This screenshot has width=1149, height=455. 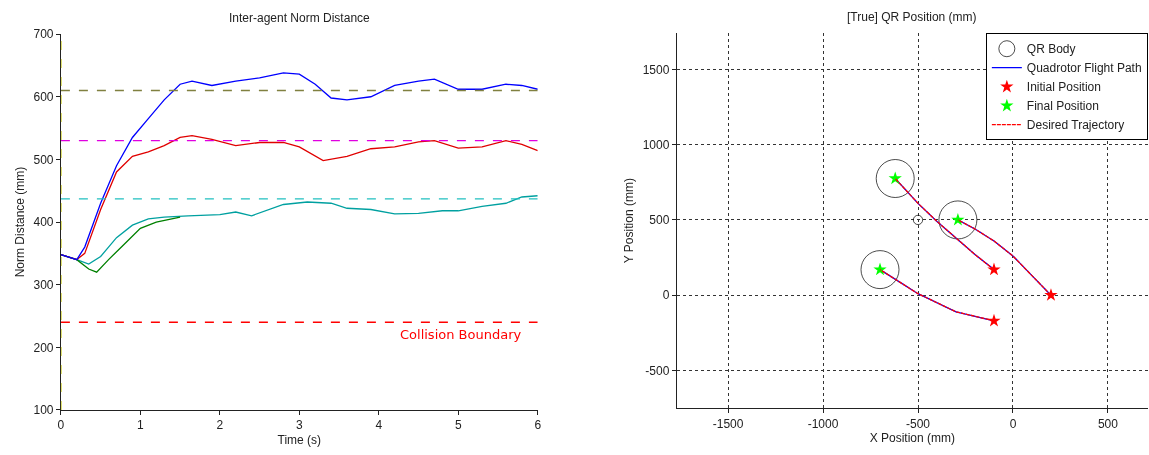 What do you see at coordinates (912, 438) in the screenshot?
I see `x-axis-title: X Position (mm)` at bounding box center [912, 438].